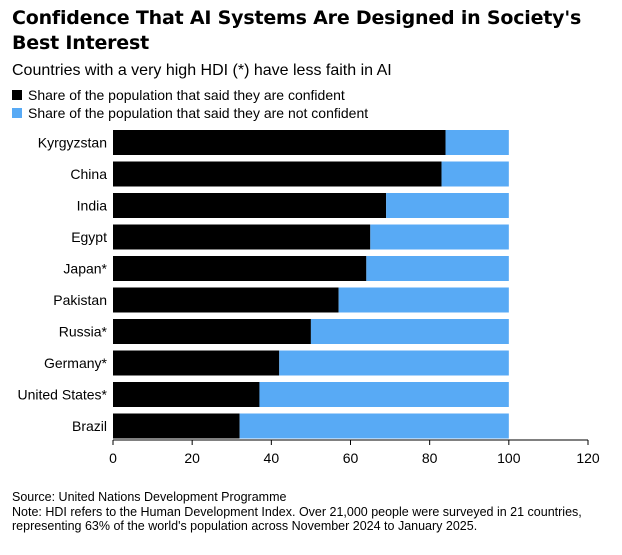 This screenshot has width=622, height=555. Describe the element at coordinates (17, 113) in the screenshot. I see `legend-swatch-not-confident` at that location.